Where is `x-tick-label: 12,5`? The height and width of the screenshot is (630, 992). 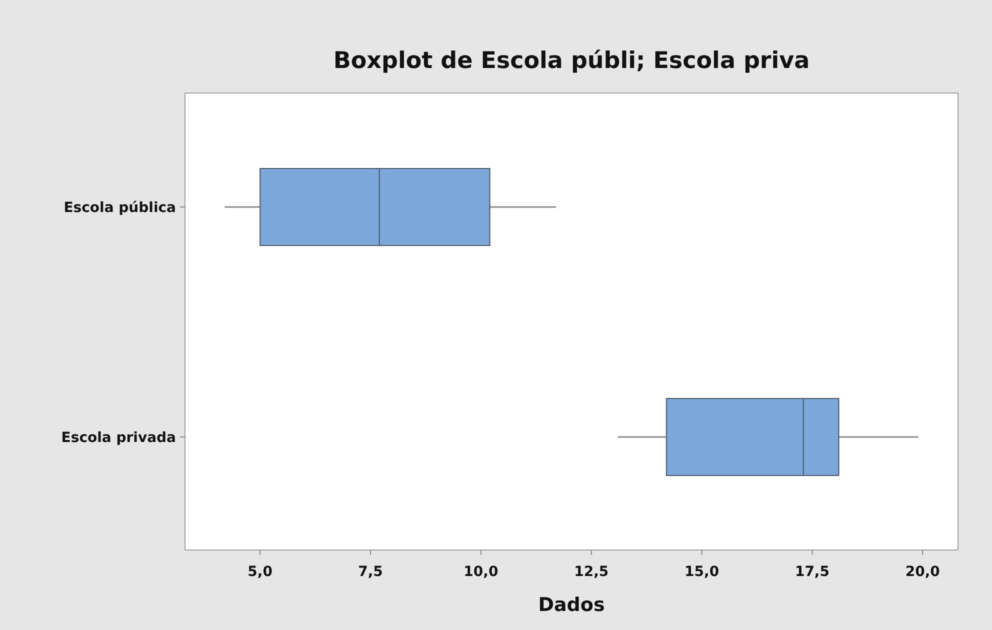
x-tick-label: 12,5 is located at coordinates (591, 572).